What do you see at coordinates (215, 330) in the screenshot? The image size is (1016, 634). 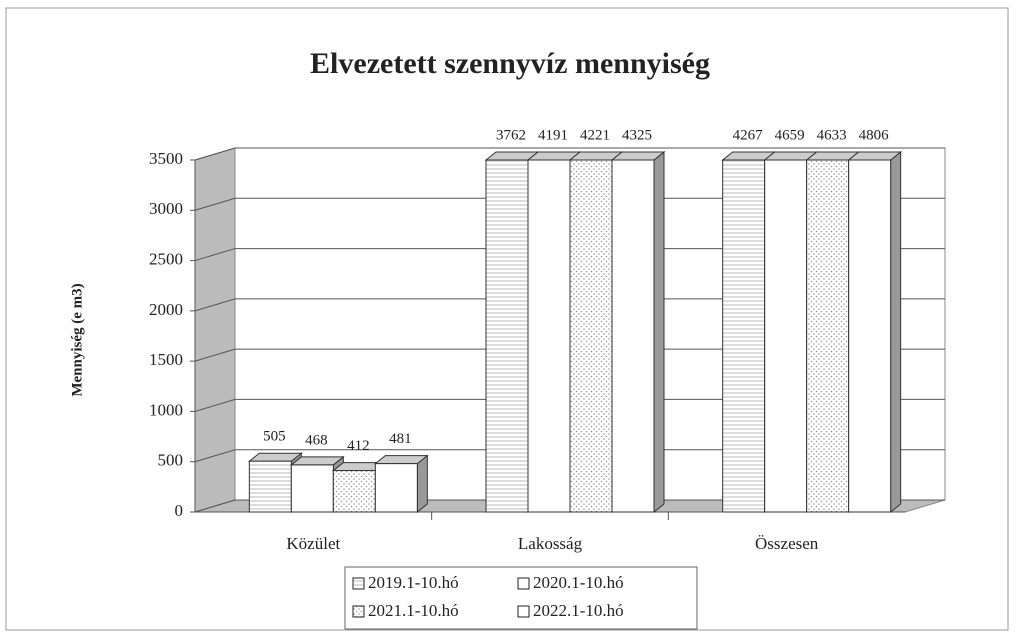 I see `back-wall` at bounding box center [215, 330].